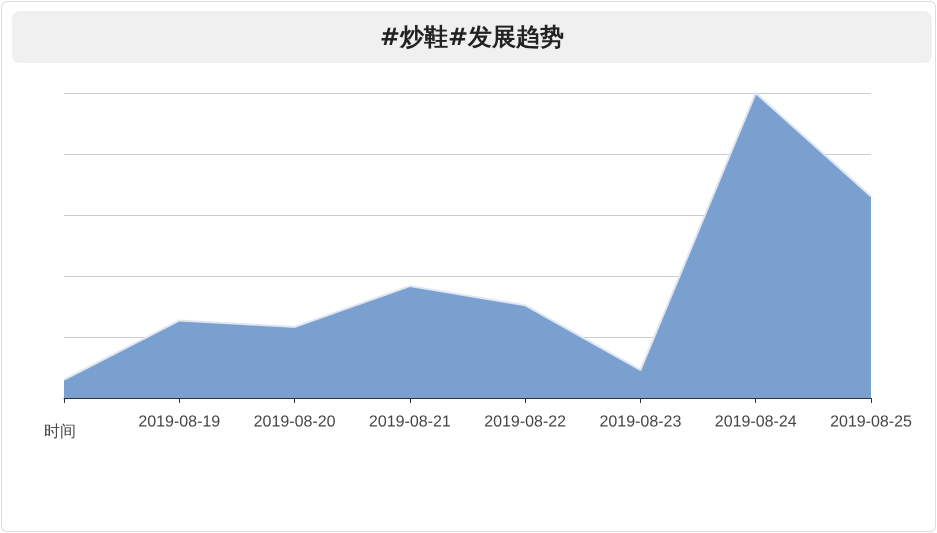 The image size is (937, 533). I want to click on x-tick-label: 2019-08-23, so click(641, 422).